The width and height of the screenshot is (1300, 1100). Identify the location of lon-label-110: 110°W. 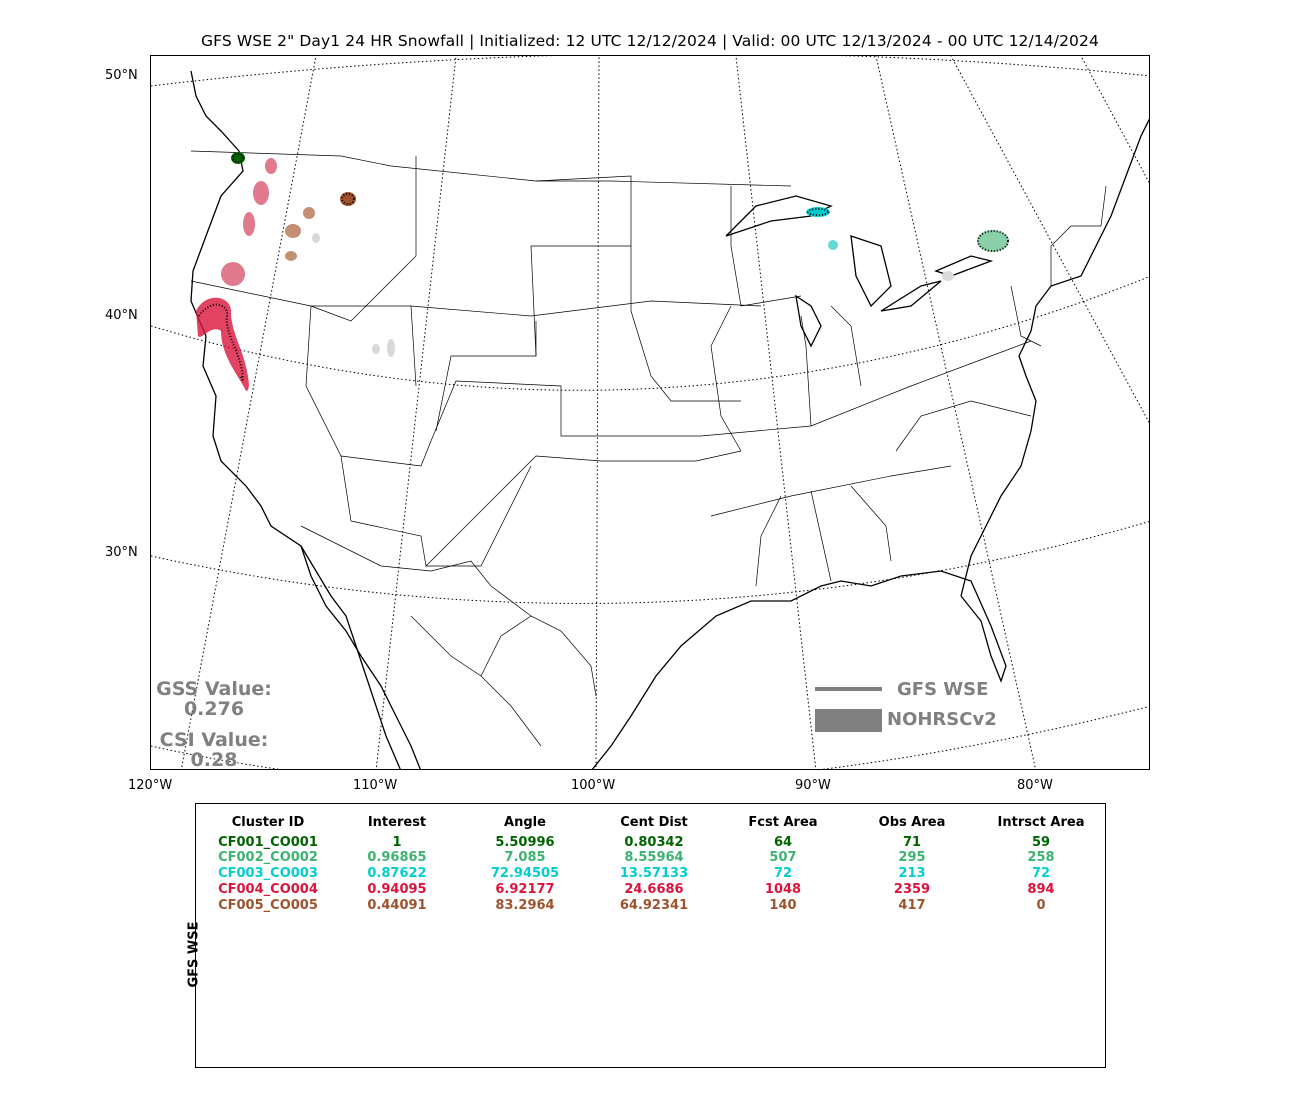
(375, 785).